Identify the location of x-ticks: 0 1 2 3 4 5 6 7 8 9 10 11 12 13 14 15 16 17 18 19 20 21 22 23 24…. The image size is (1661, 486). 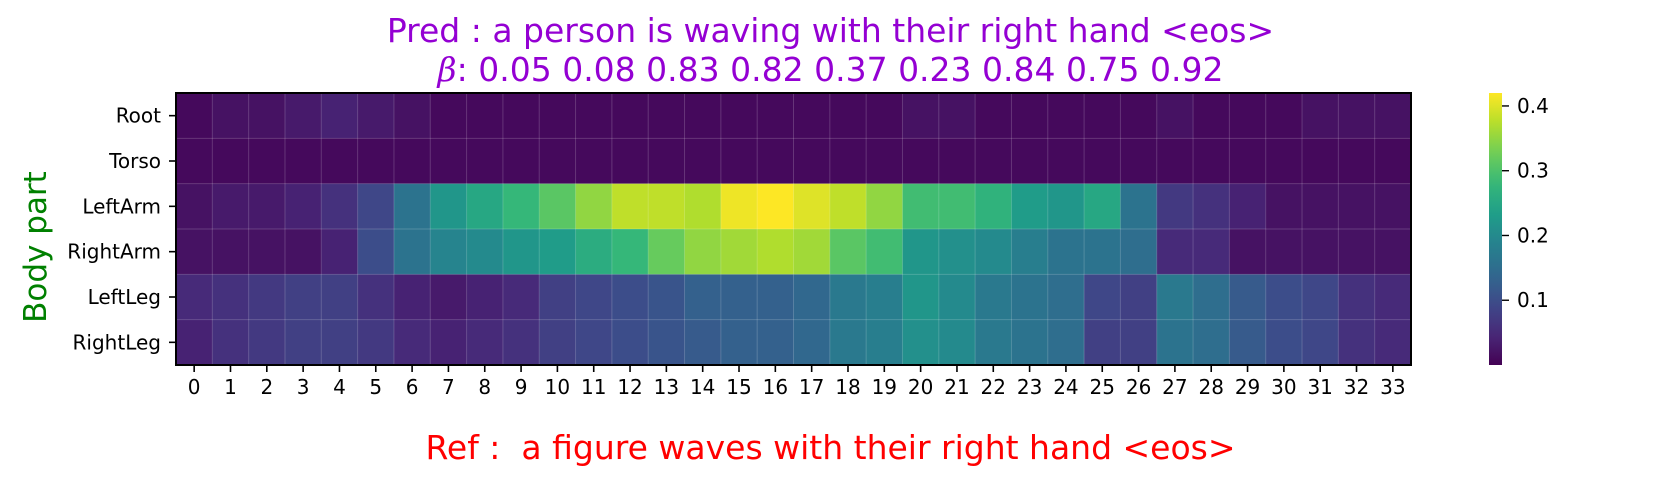
(797, 382).